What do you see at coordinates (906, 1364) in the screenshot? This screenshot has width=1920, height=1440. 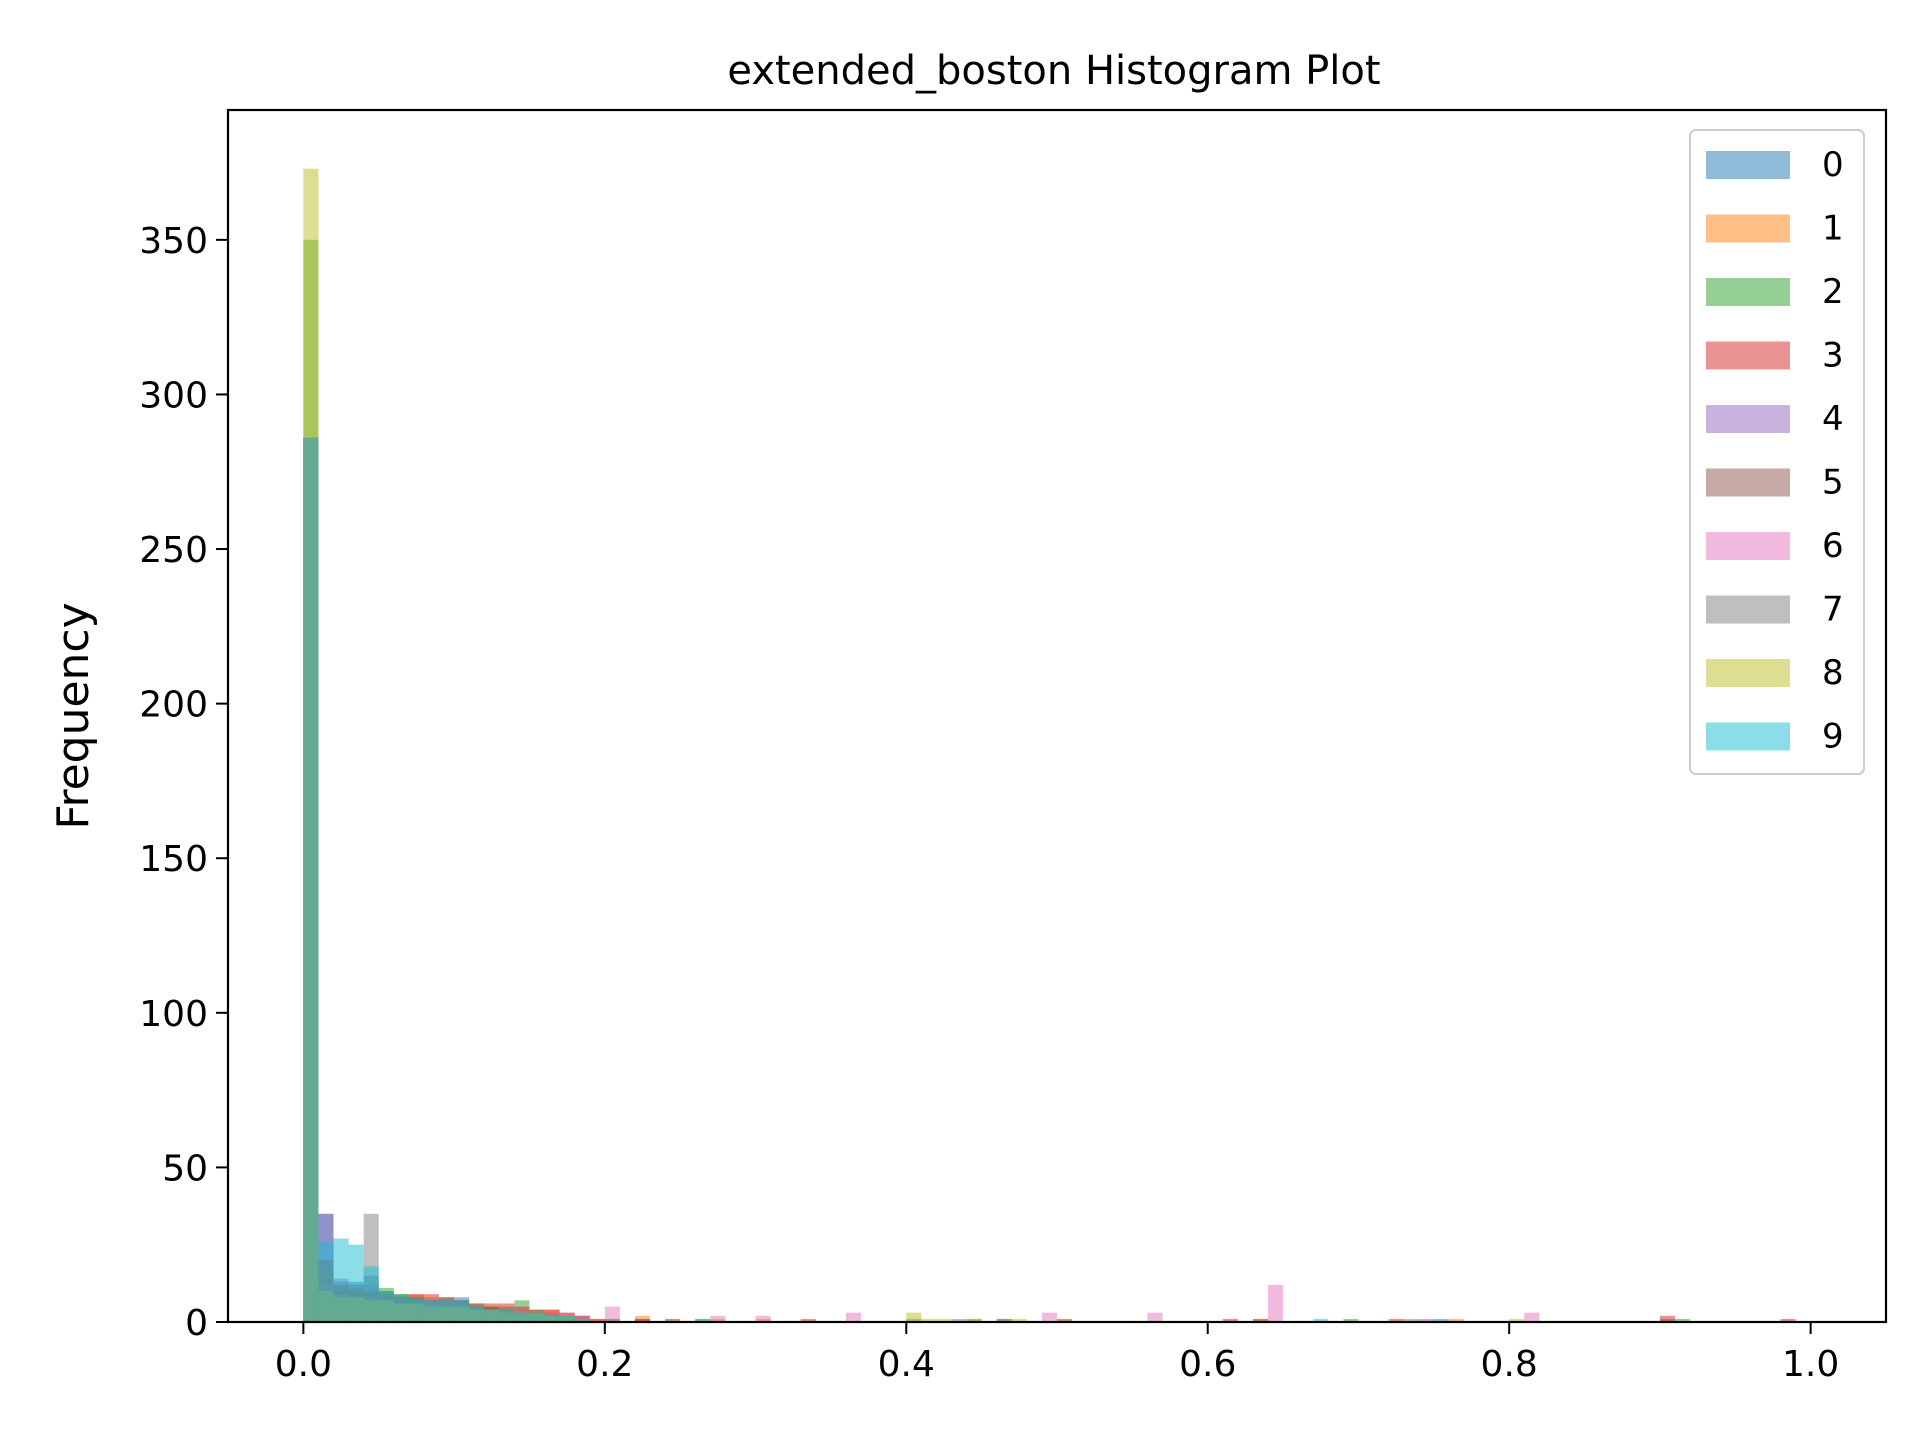 I see `x-tick-label: 0.4` at bounding box center [906, 1364].